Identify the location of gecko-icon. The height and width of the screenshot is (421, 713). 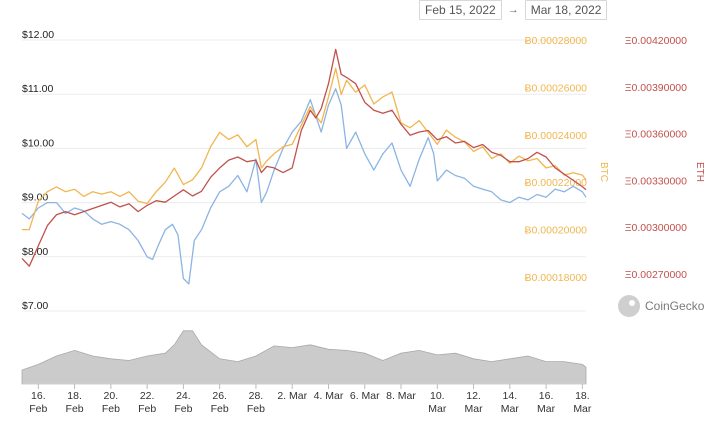
(629, 306).